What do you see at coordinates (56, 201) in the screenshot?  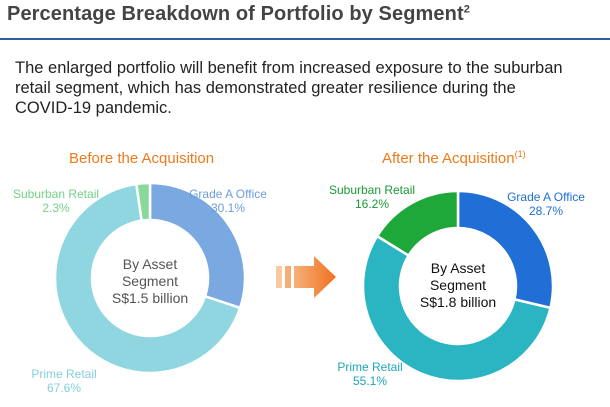 I see `before-label-suburban-retail: Suburban Retail 2.3%` at bounding box center [56, 201].